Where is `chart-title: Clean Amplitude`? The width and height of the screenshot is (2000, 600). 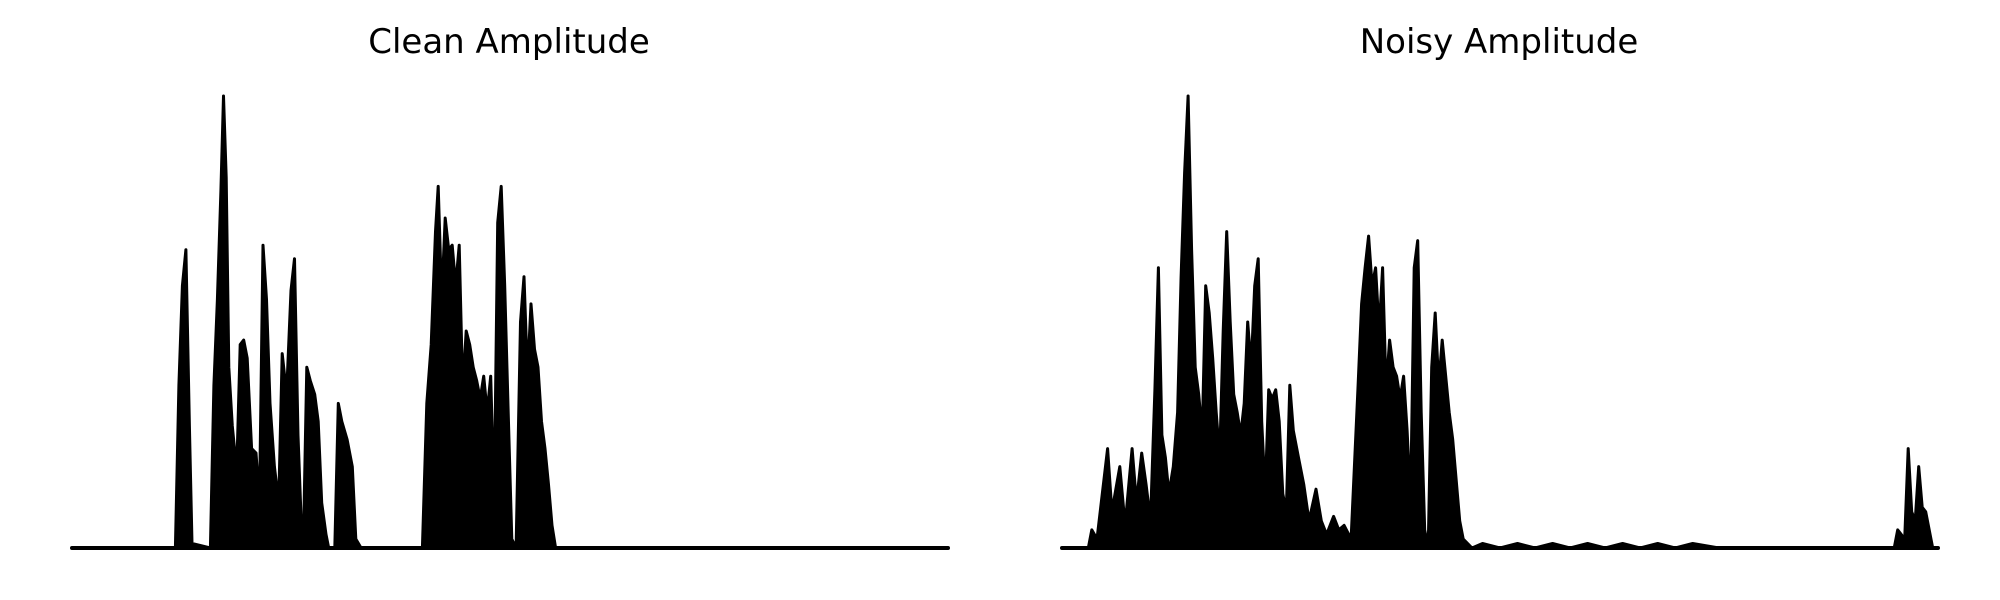 chart-title: Clean Amplitude is located at coordinates (509, 42).